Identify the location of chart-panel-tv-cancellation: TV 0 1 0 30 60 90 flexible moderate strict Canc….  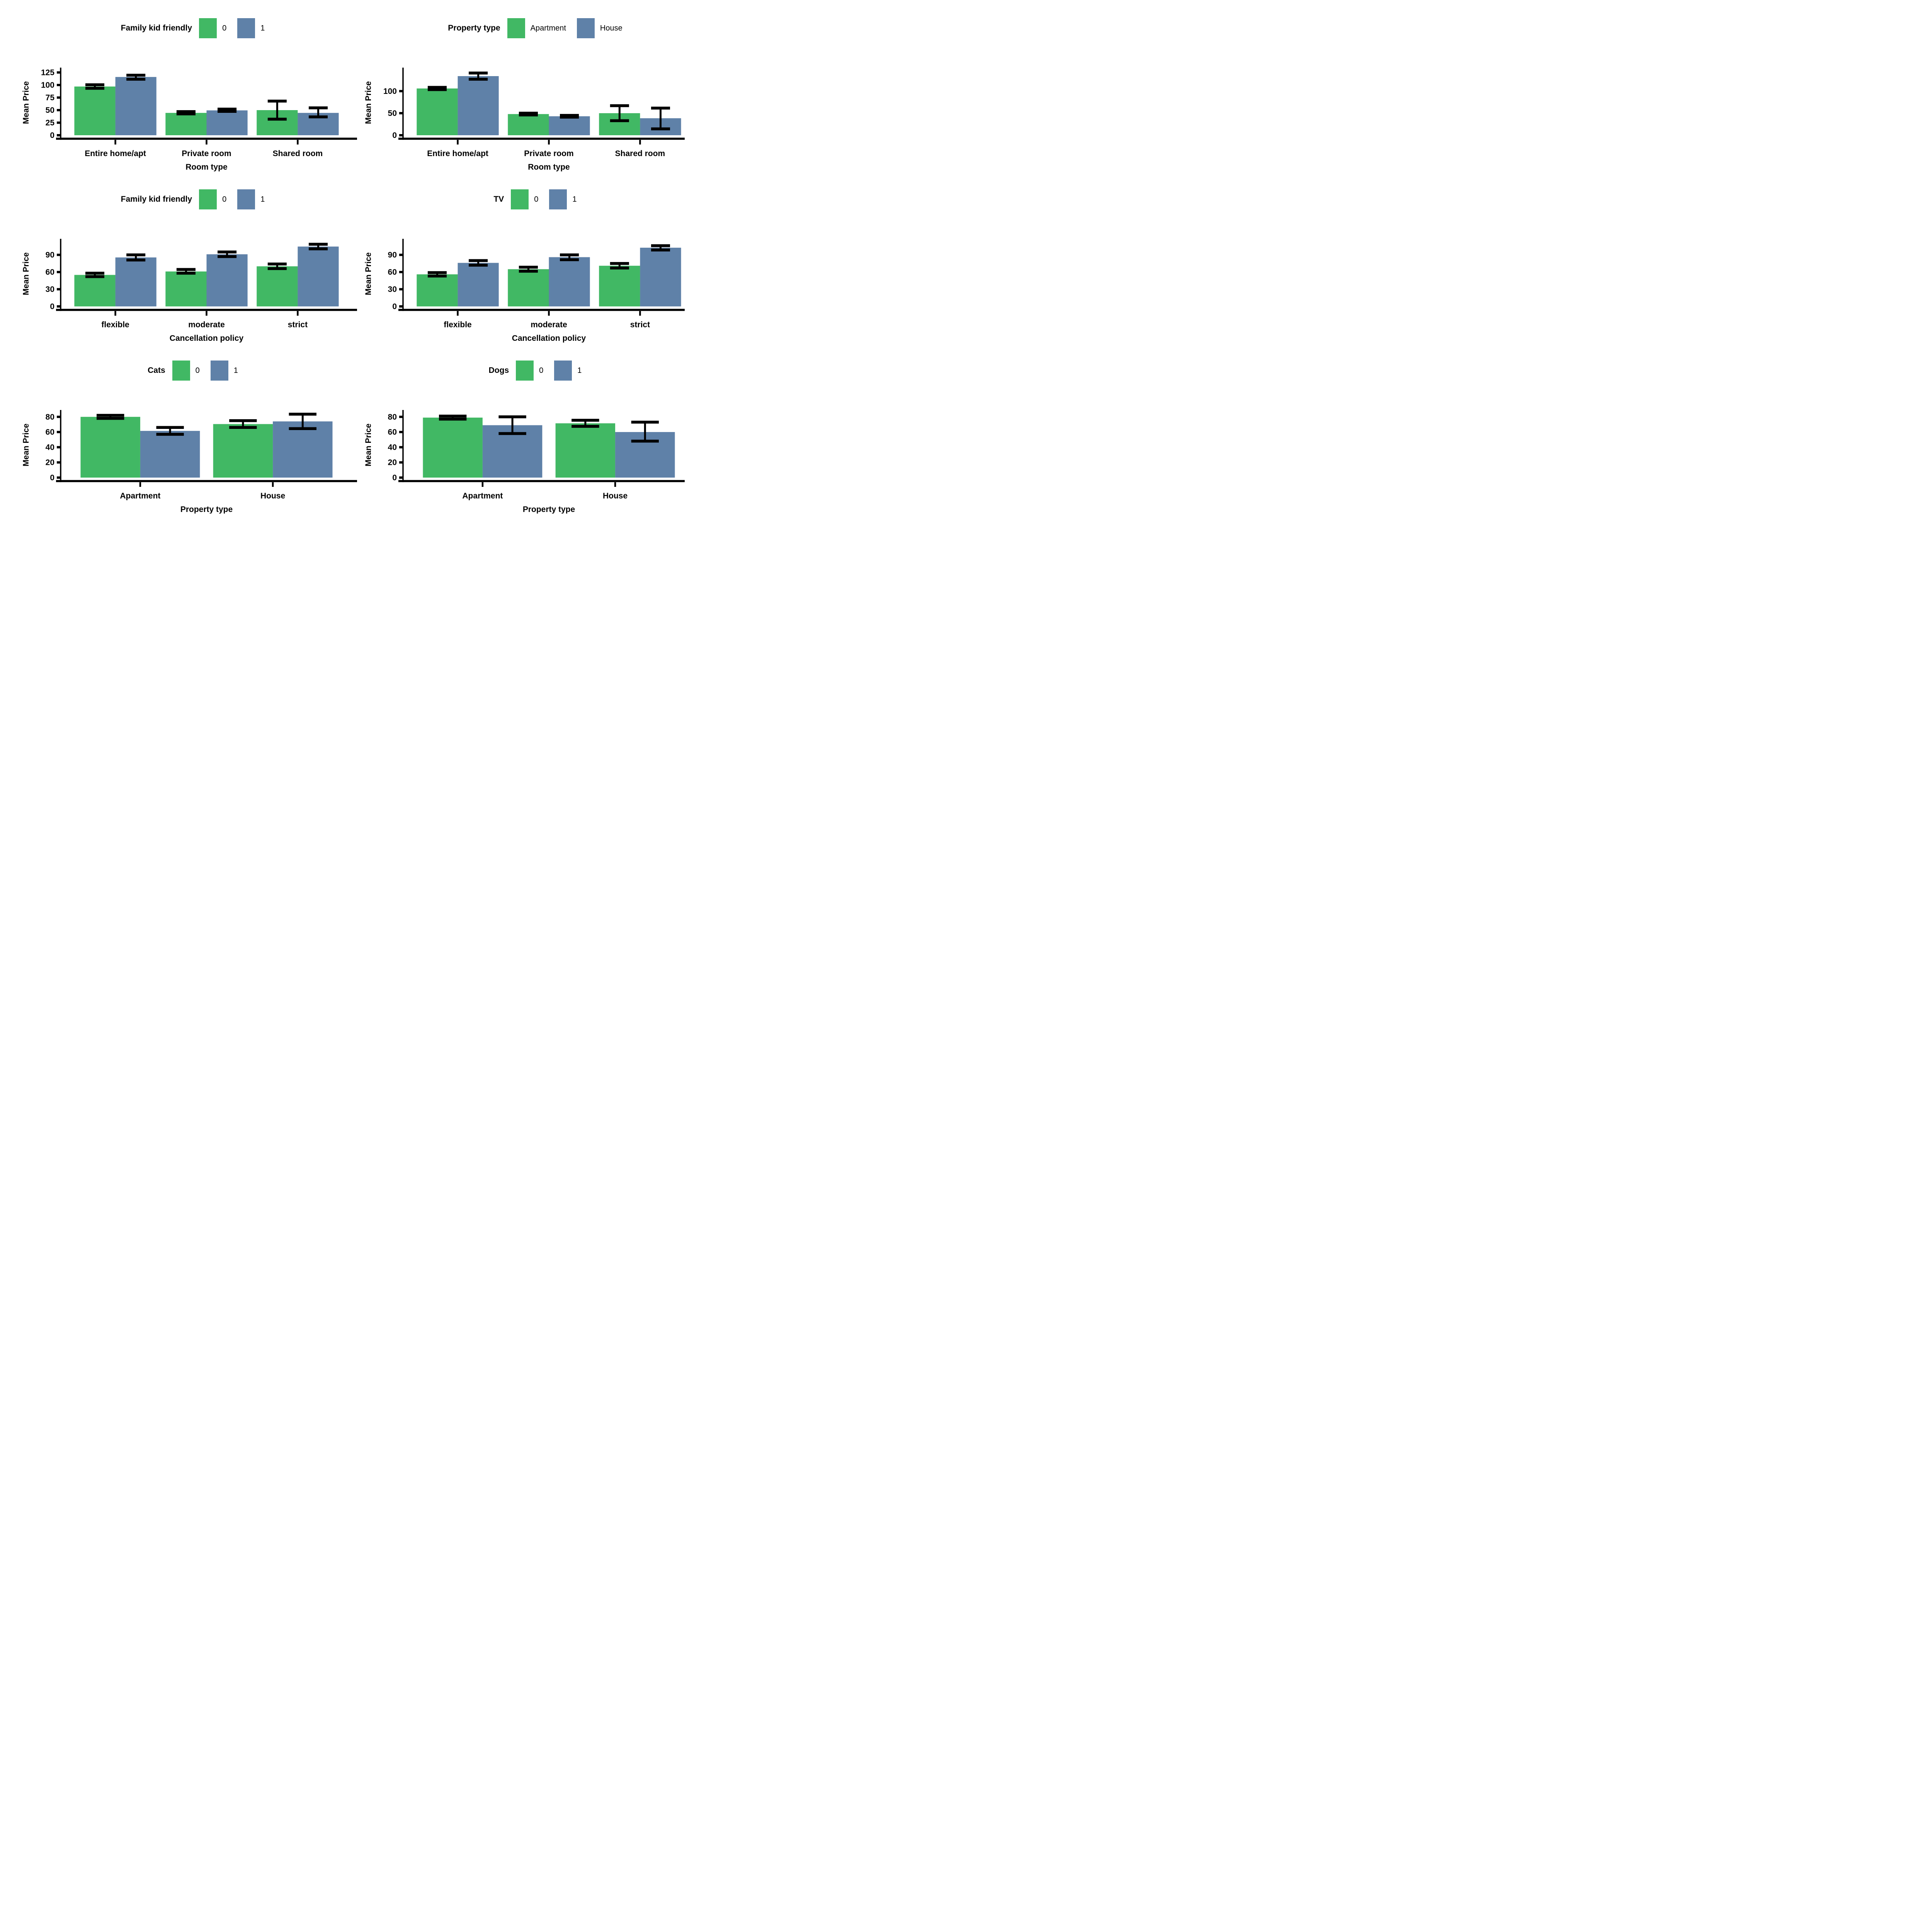
(521, 263).